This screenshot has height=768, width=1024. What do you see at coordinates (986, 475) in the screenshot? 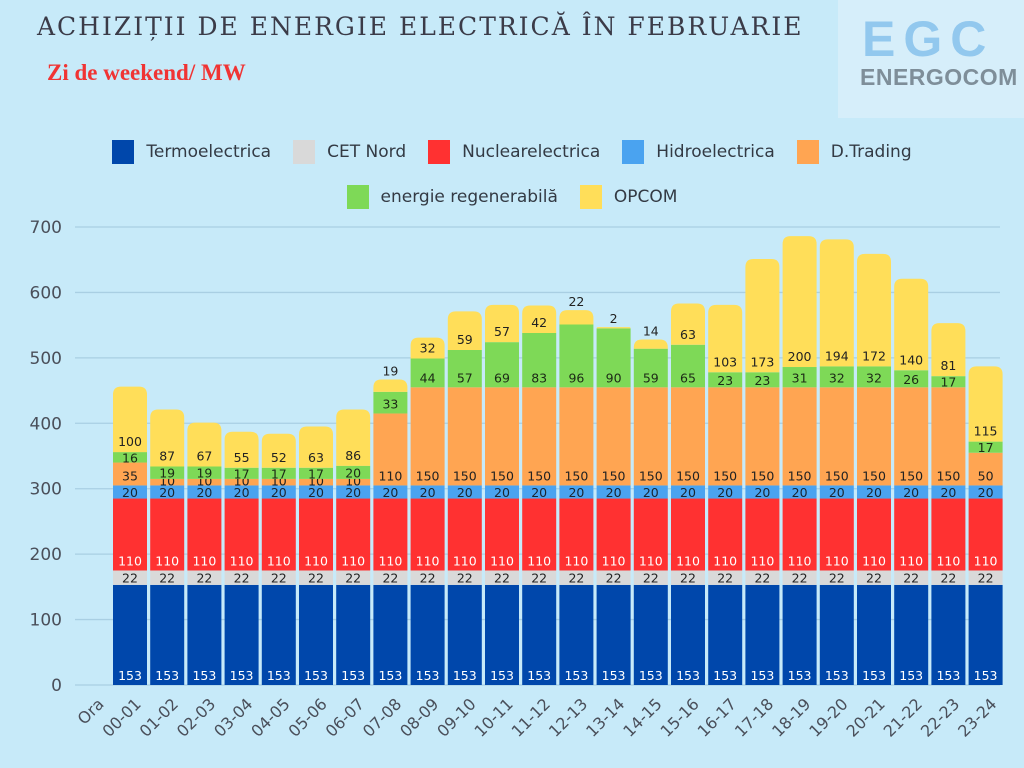
I see `data-label: 50` at bounding box center [986, 475].